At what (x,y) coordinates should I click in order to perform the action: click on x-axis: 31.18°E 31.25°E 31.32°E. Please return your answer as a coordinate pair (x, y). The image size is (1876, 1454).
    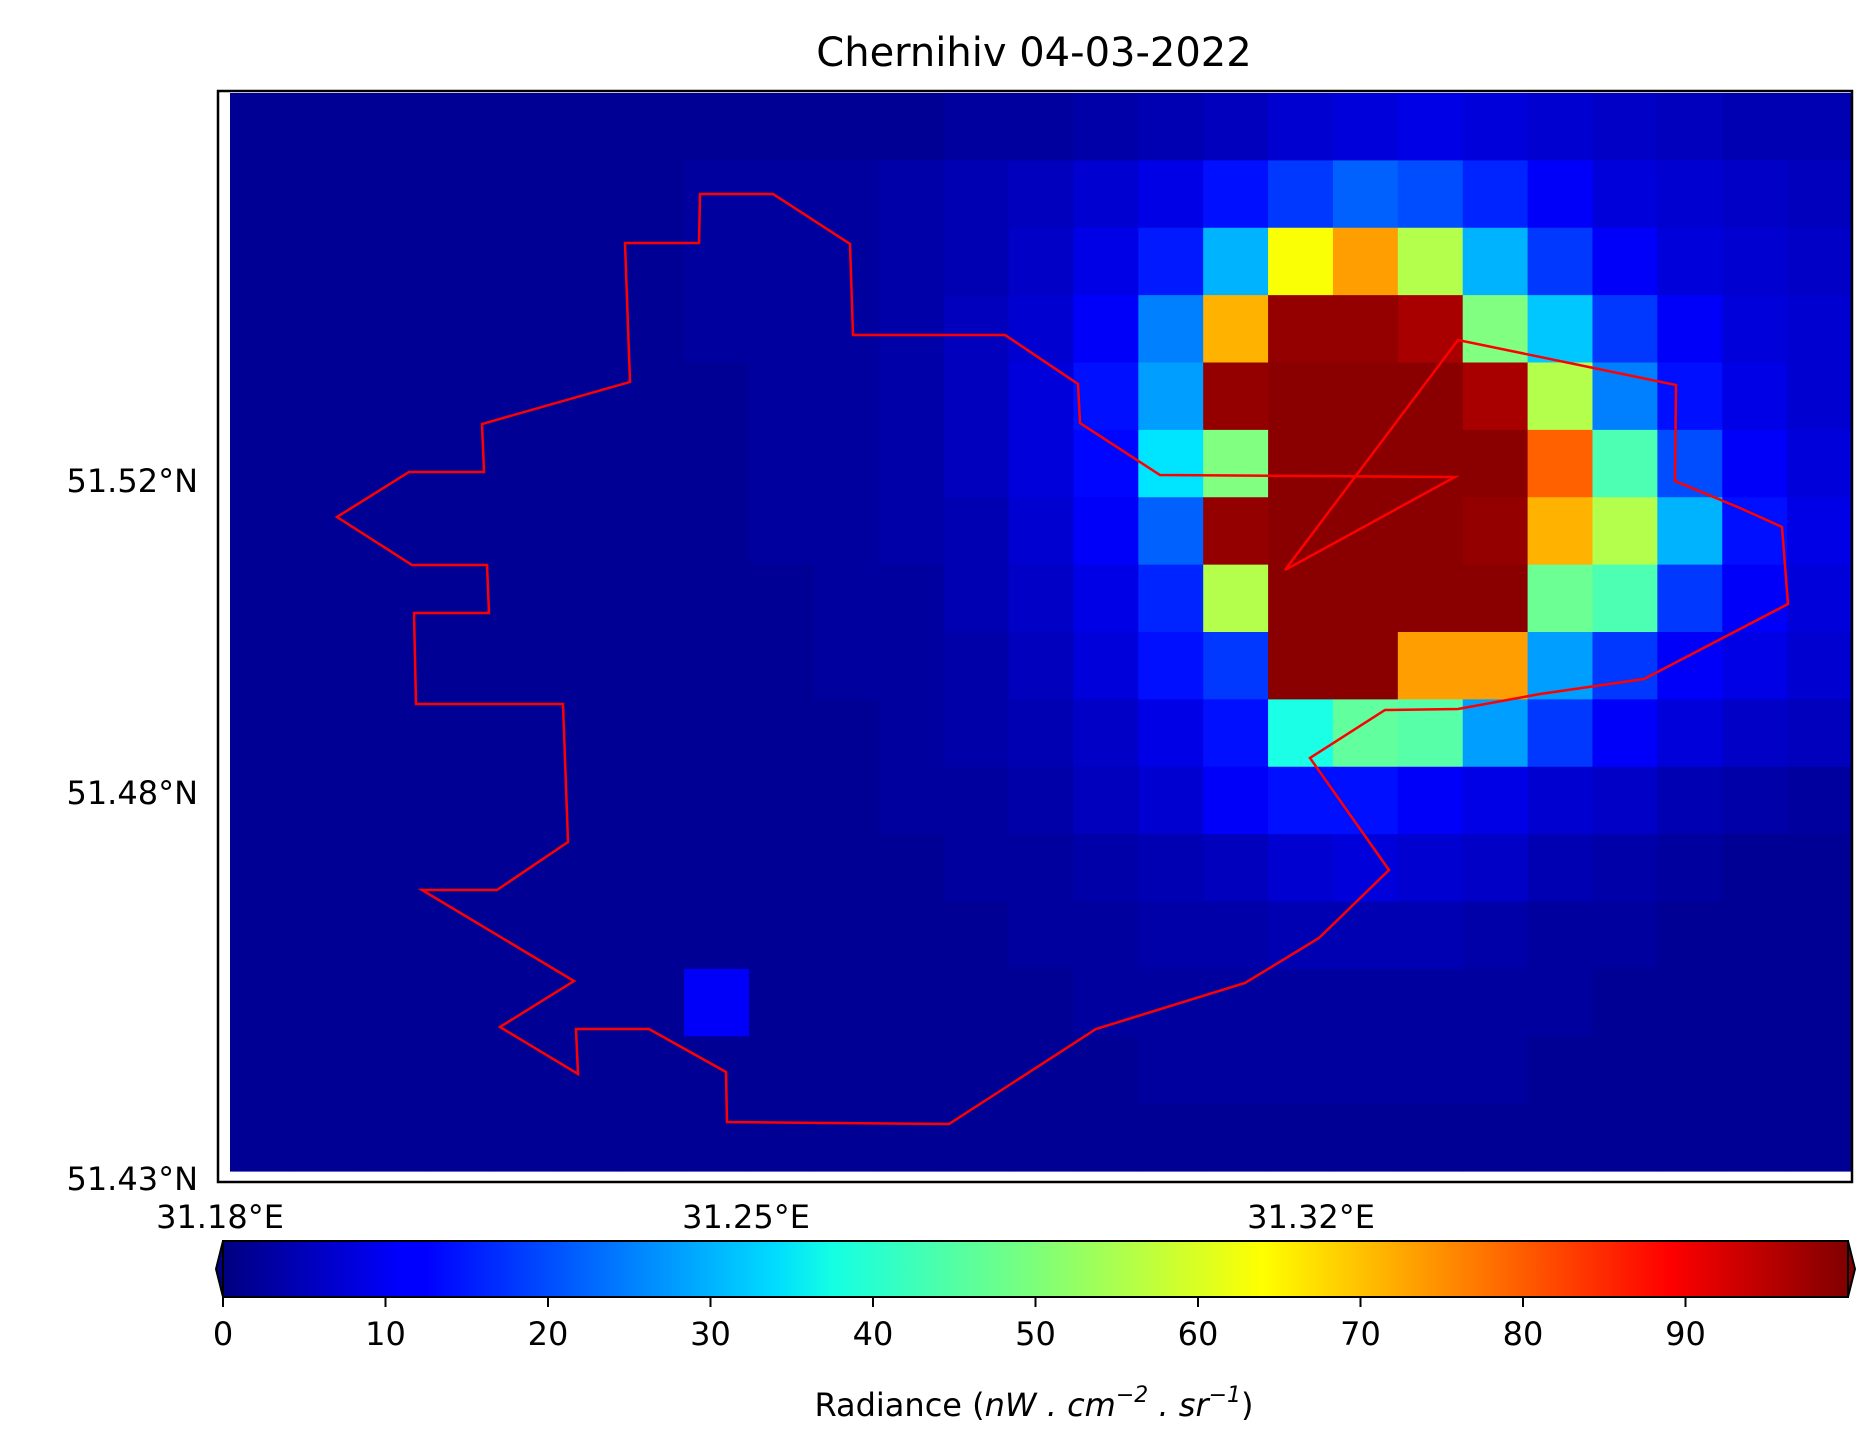
    Looking at the image, I should click on (765, 1217).